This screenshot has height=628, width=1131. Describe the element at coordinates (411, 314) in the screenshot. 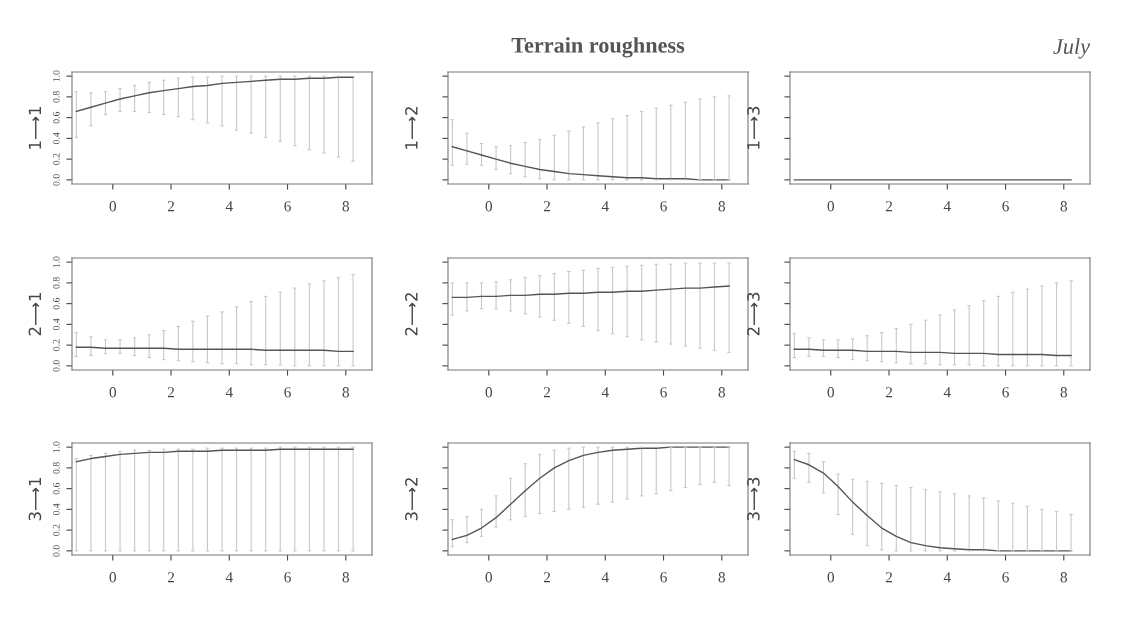

I see `y-axis-title: 2⟶2` at that location.